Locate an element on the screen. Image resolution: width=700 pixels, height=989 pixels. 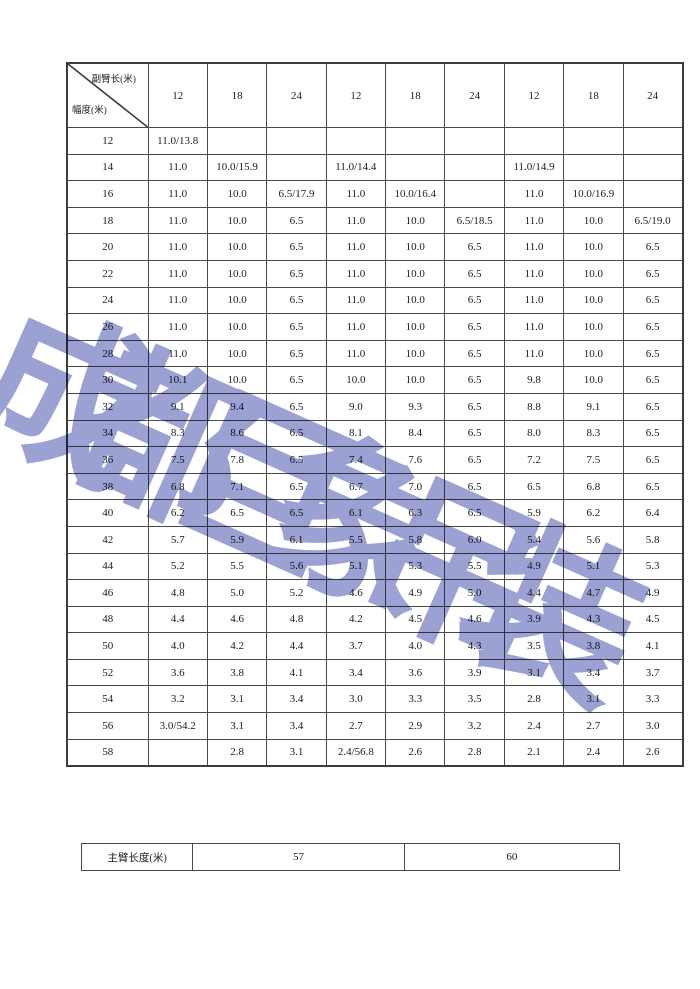
radius-cell: 46 is located at coordinates (107, 593).